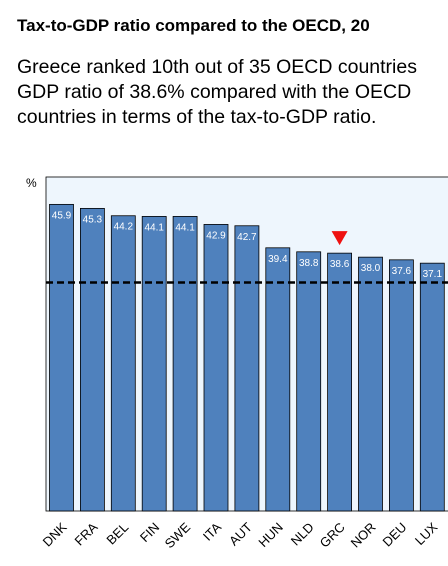  What do you see at coordinates (154, 364) in the screenshot?
I see `bar-fin` at bounding box center [154, 364].